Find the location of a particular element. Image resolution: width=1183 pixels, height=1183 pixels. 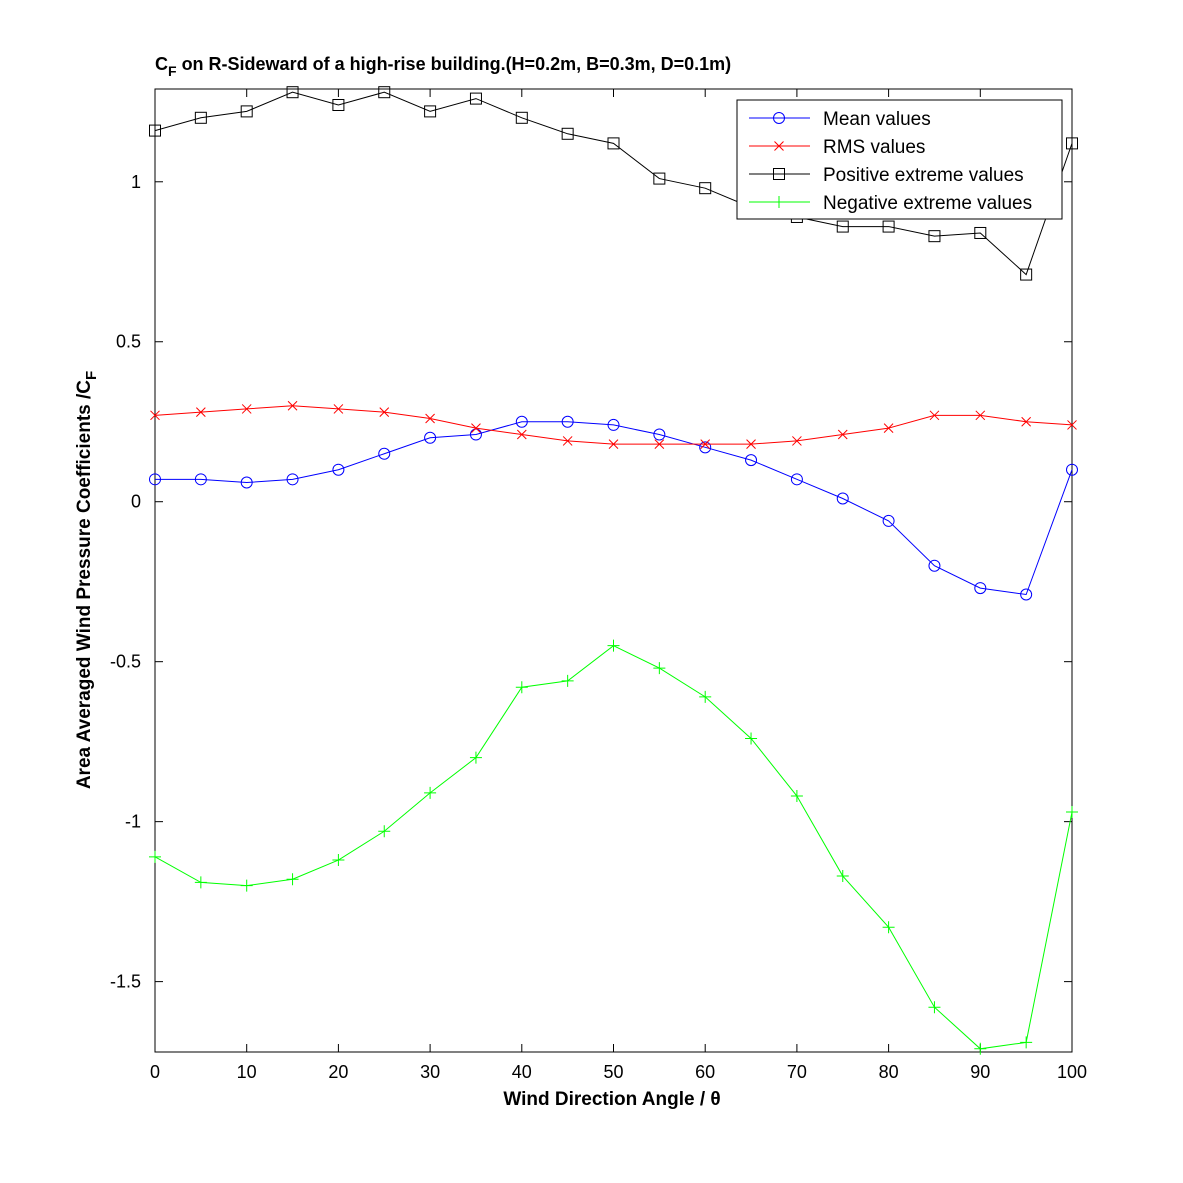

legend-item: RMS values is located at coordinates (837, 147).